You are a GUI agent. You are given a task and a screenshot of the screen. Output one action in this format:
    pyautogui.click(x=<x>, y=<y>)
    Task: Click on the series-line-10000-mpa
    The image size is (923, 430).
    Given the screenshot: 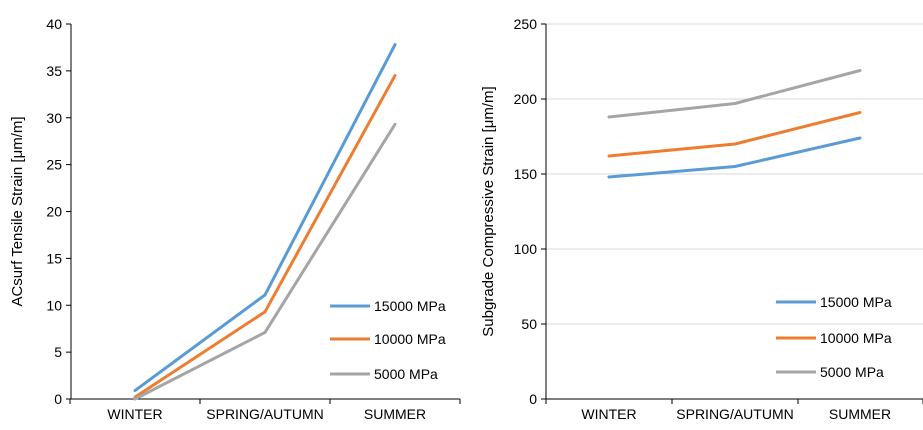 What is the action you would take?
    pyautogui.click(x=734, y=134)
    